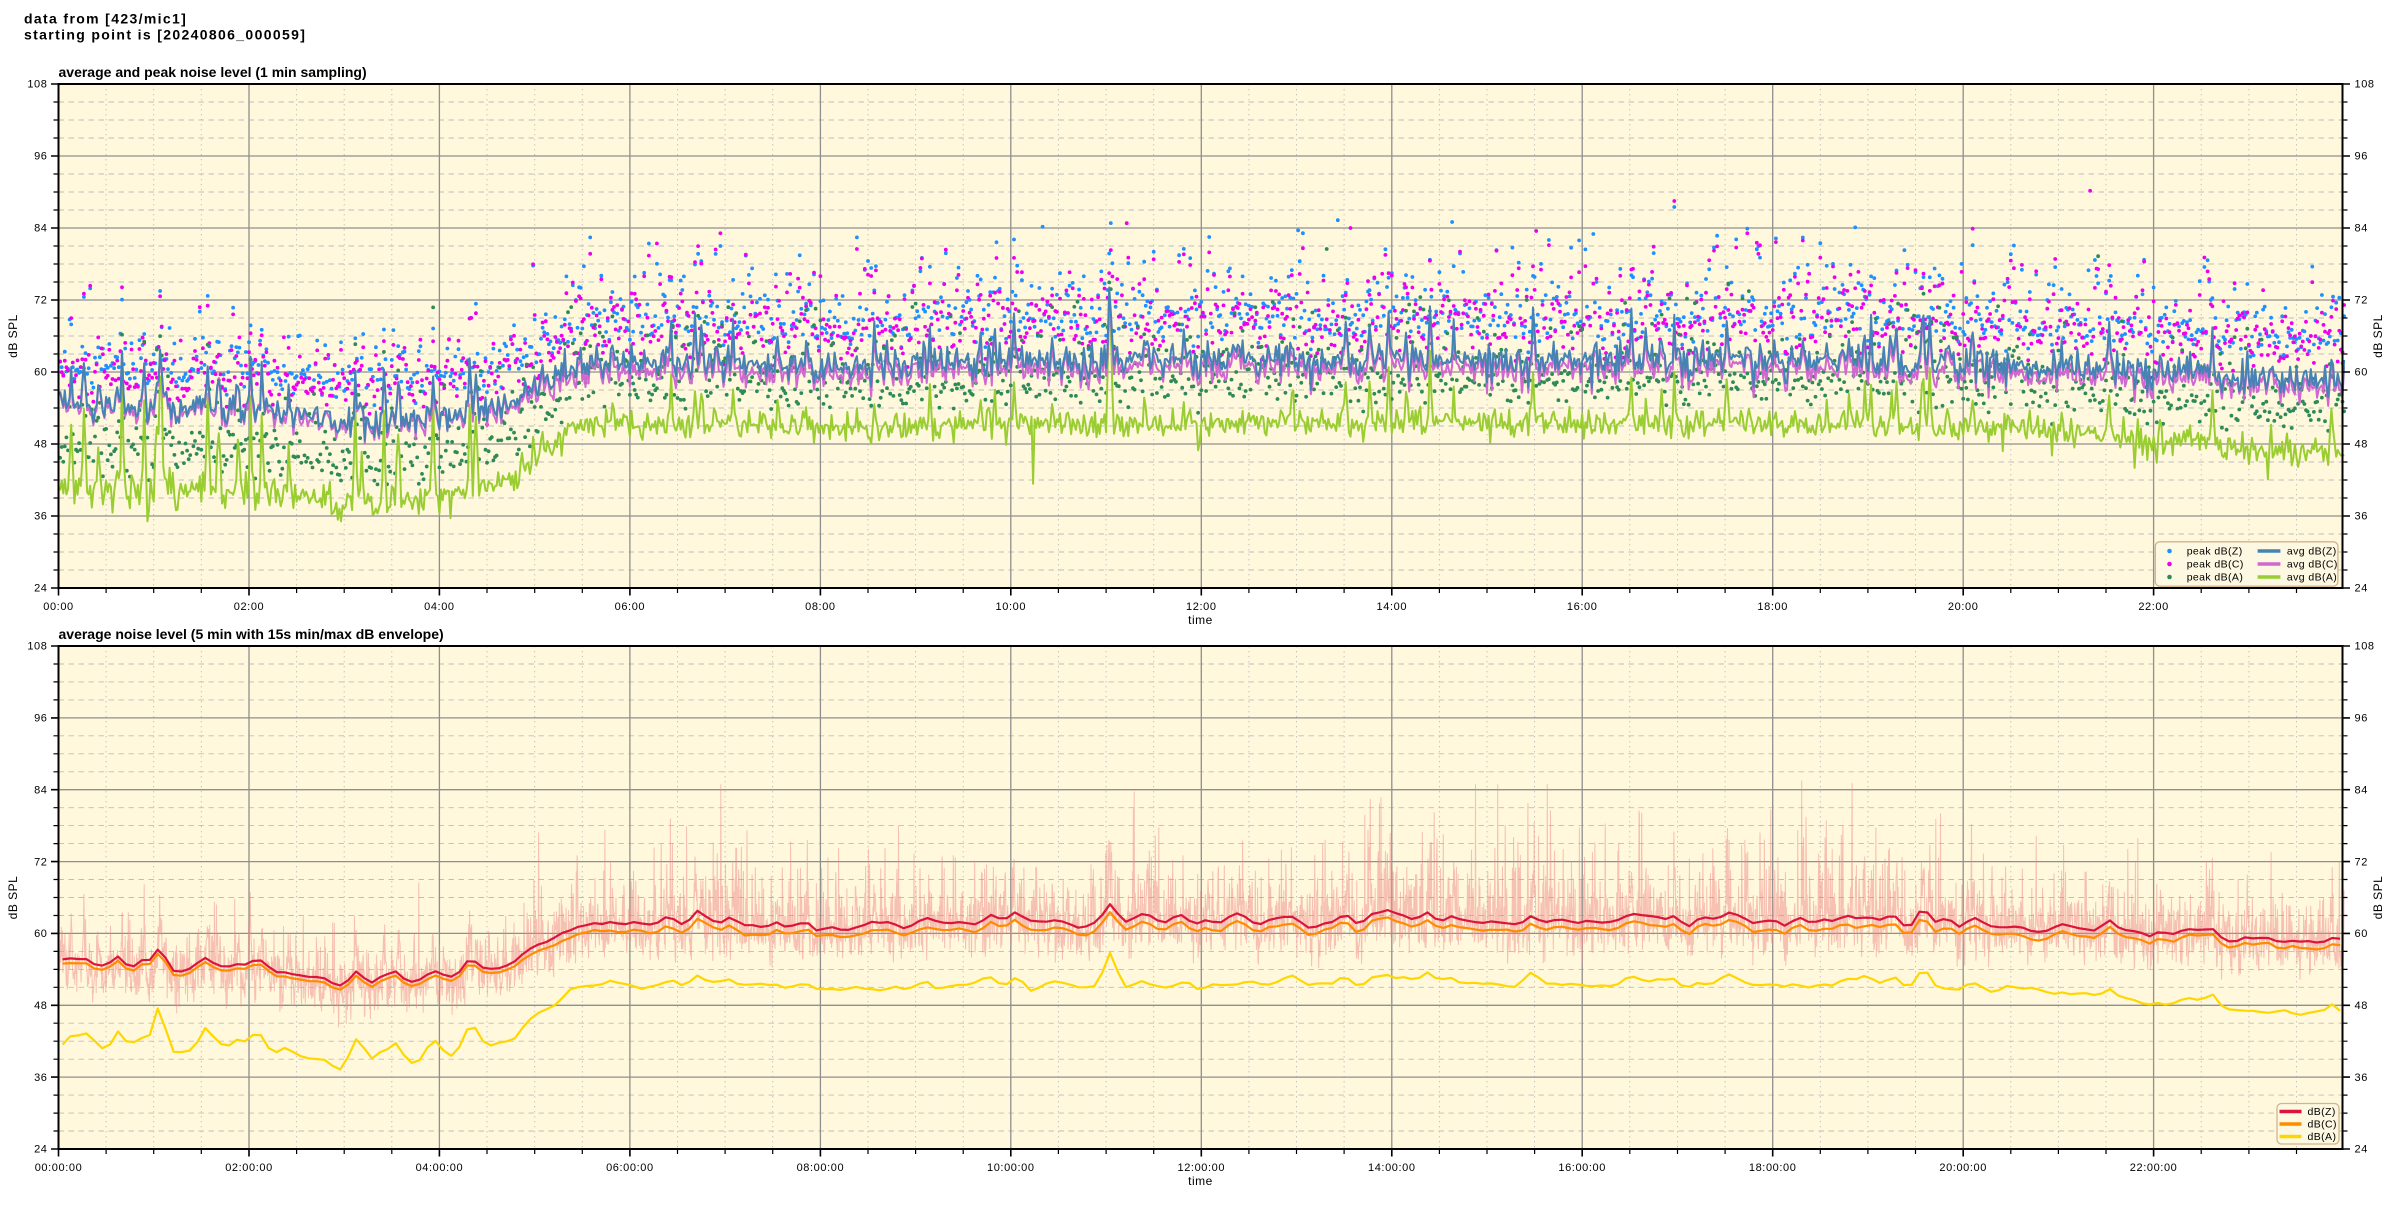 This screenshot has width=2400, height=1205. I want to click on svg-text: 04:00, so click(439, 607).